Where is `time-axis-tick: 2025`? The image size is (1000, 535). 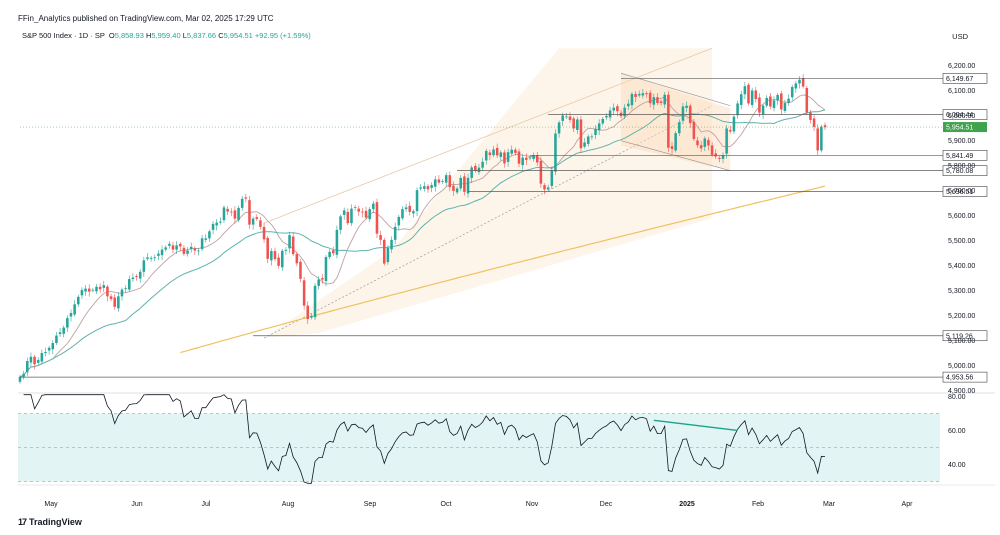
time-axis-tick: 2025 is located at coordinates (687, 504).